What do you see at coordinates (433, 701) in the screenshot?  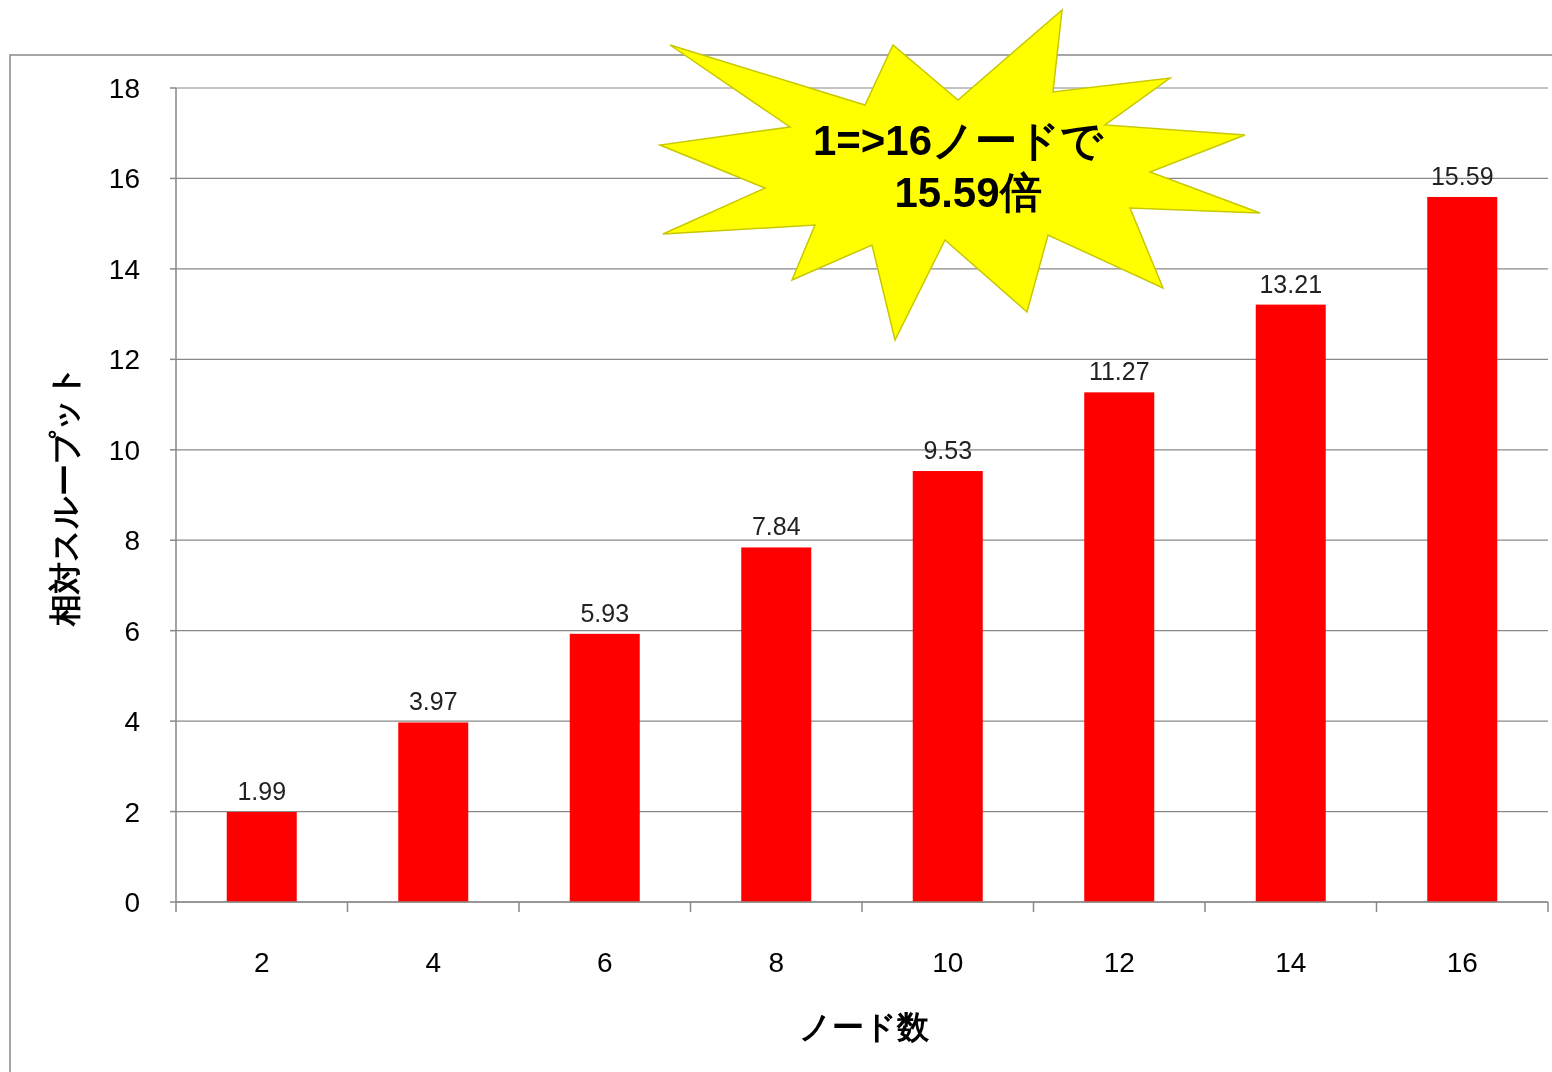 I see `data-label: 3.97` at bounding box center [433, 701].